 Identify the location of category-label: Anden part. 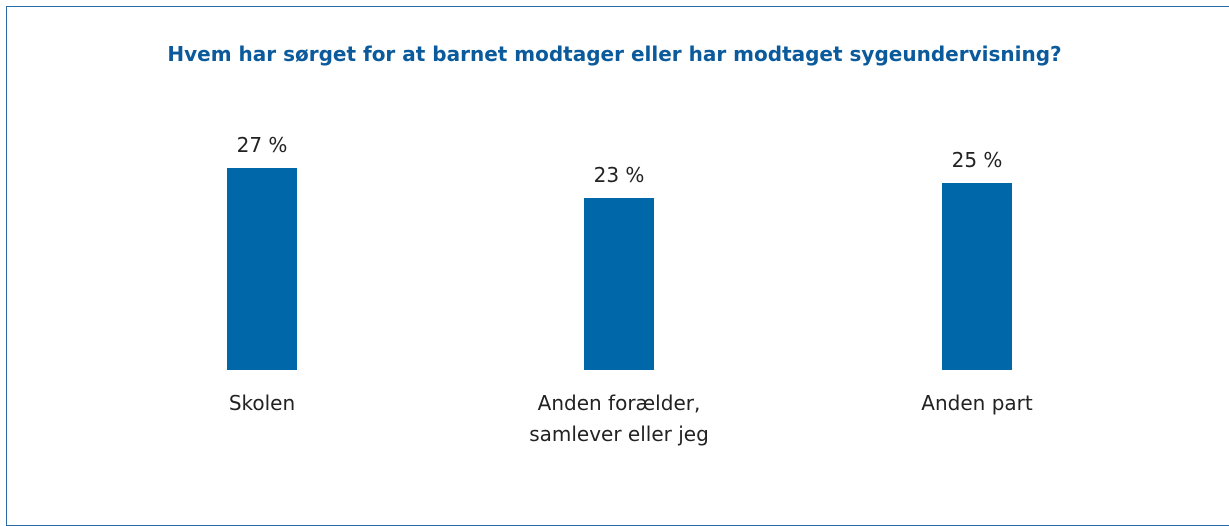
(977, 403).